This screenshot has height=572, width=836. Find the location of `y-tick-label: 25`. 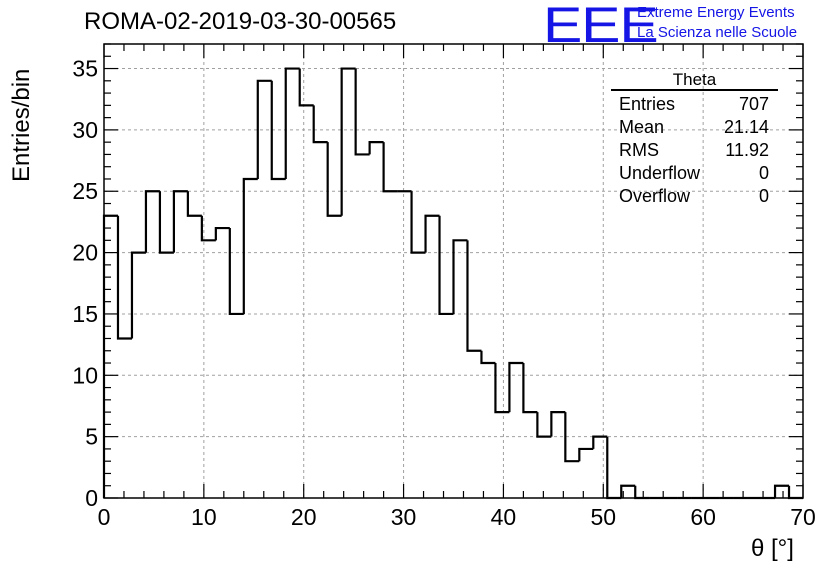

y-tick-label: 25 is located at coordinates (85, 191).